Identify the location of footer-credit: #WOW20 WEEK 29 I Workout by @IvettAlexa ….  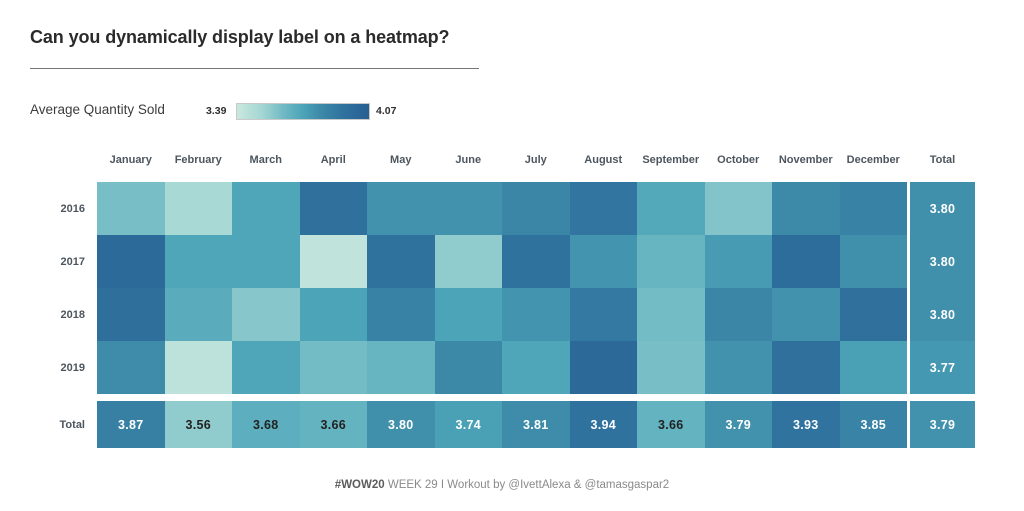
(502, 485).